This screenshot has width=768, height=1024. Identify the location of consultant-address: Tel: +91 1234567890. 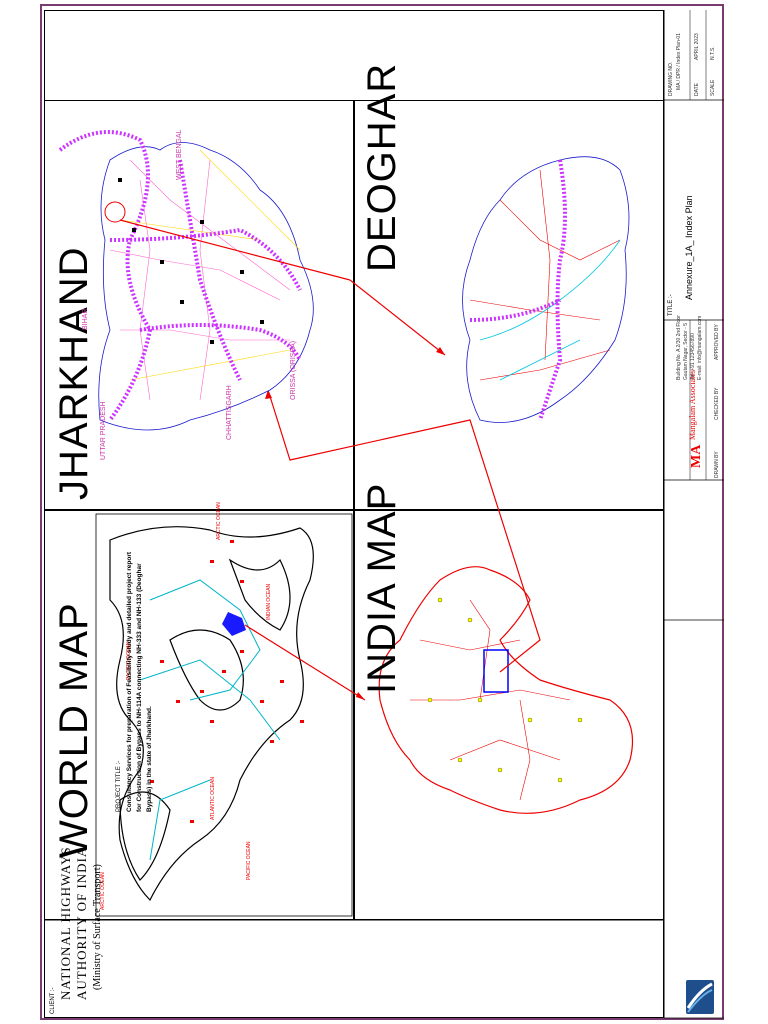
(693, 356).